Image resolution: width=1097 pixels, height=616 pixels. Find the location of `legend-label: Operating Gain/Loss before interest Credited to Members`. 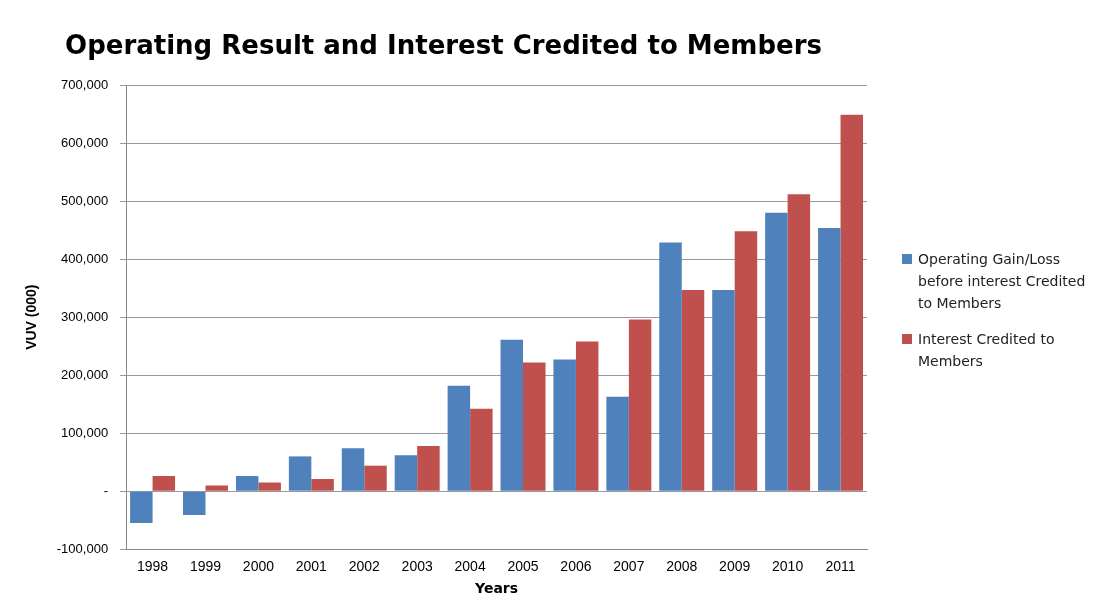

legend-label: Operating Gain/Loss before interest Credited to Members is located at coordinates (1002, 282).